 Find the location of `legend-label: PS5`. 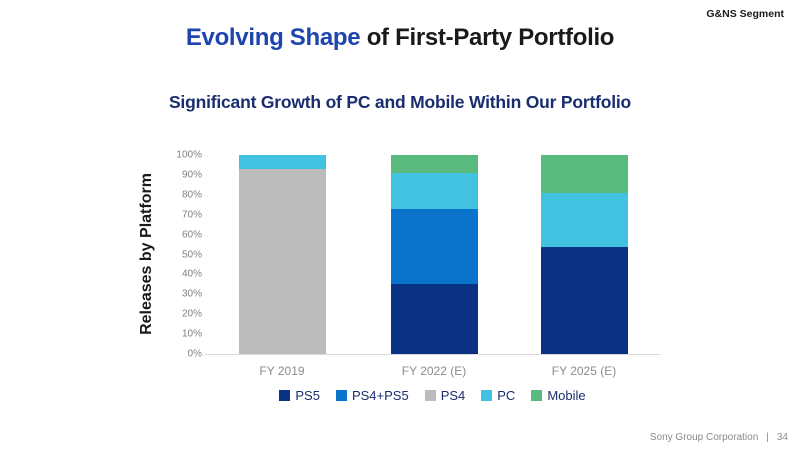

legend-label: PS5 is located at coordinates (307, 395).